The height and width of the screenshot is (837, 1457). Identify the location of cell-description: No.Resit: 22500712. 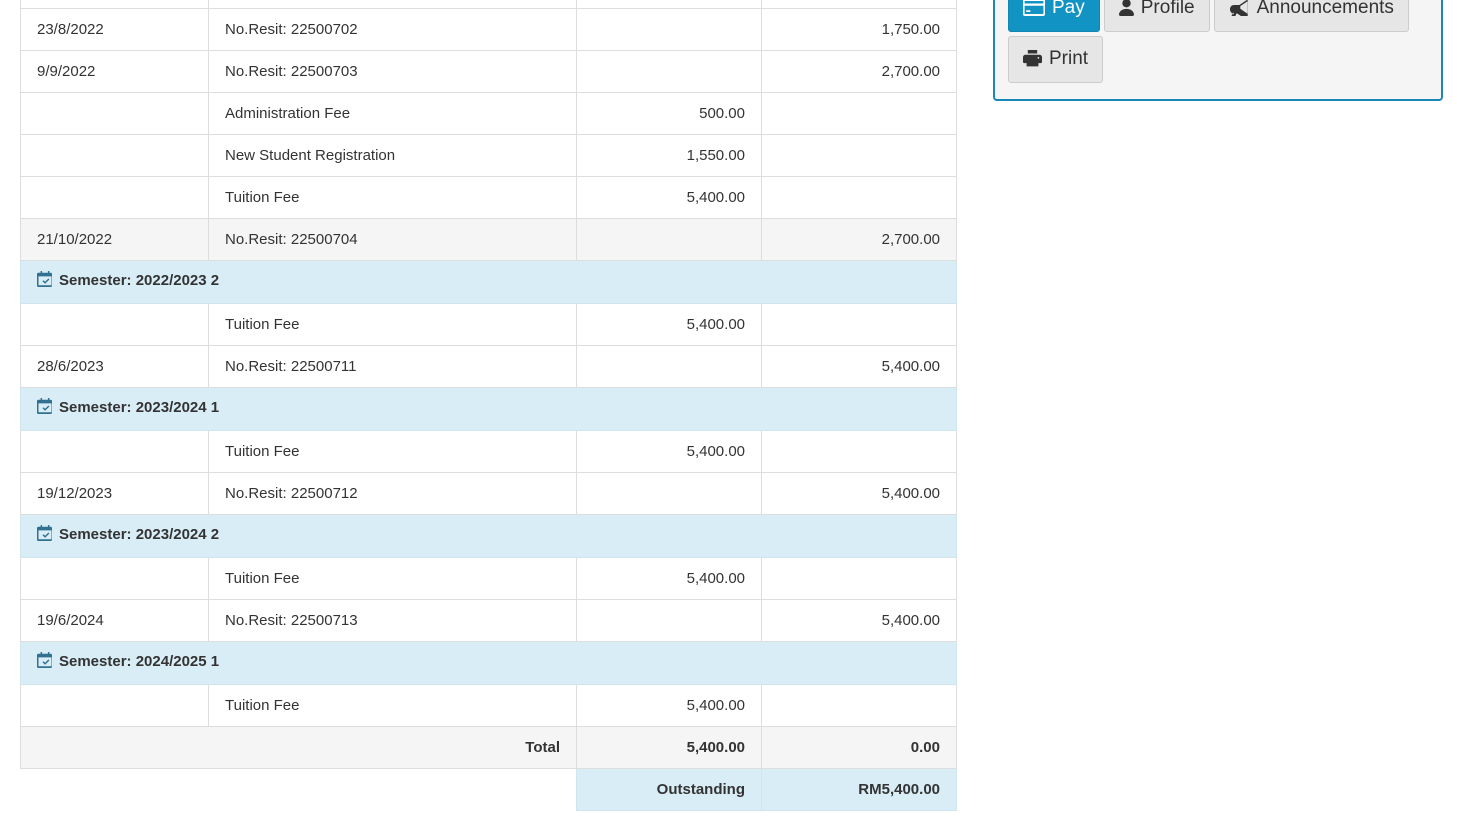
(392, 493).